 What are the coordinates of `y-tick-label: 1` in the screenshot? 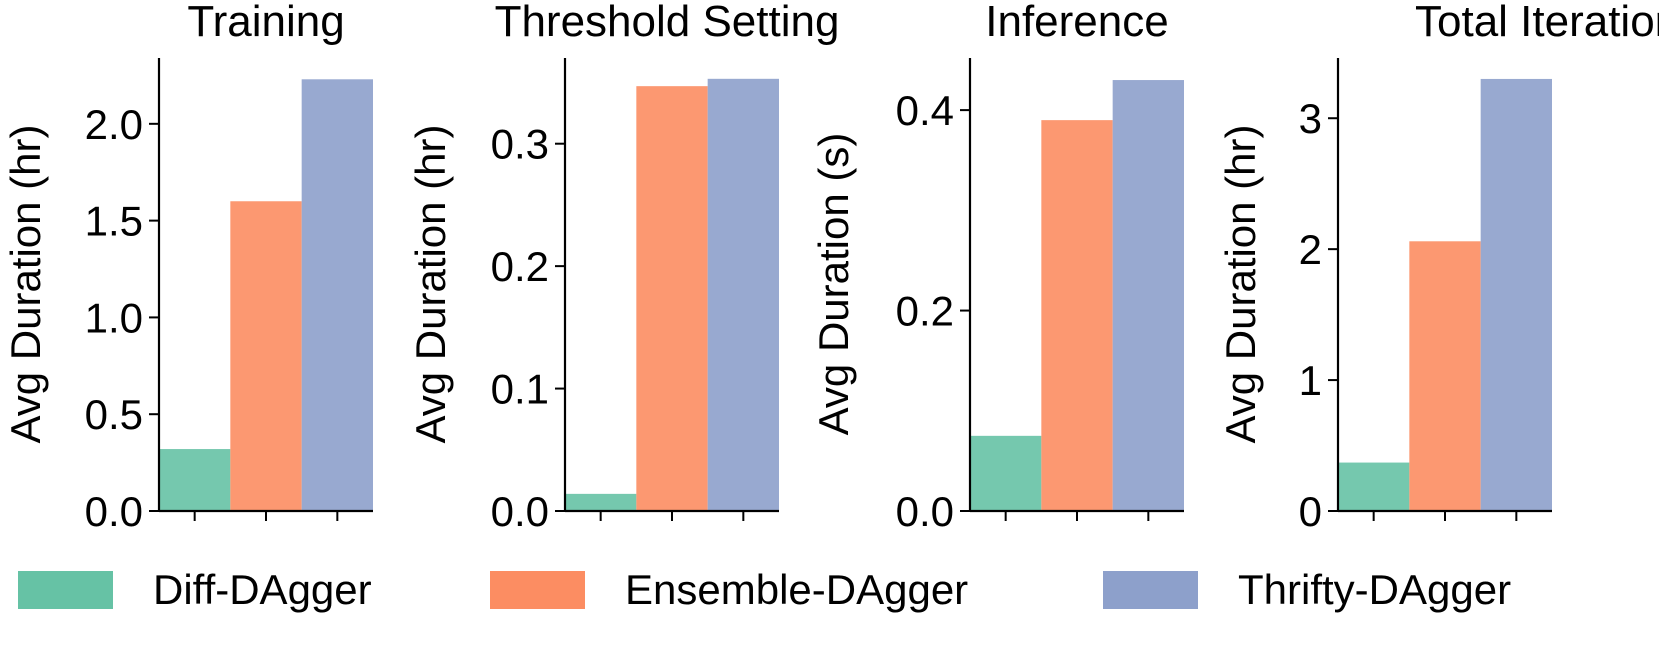 It's located at (1310, 380).